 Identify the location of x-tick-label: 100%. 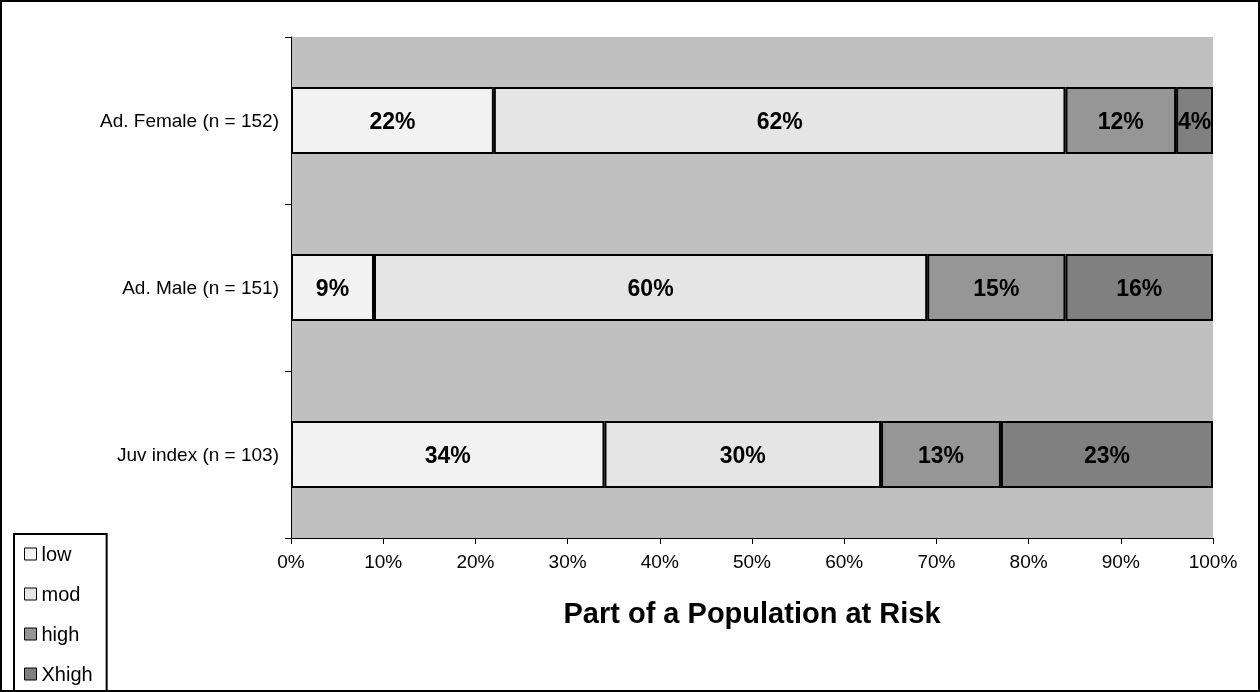
(1213, 561).